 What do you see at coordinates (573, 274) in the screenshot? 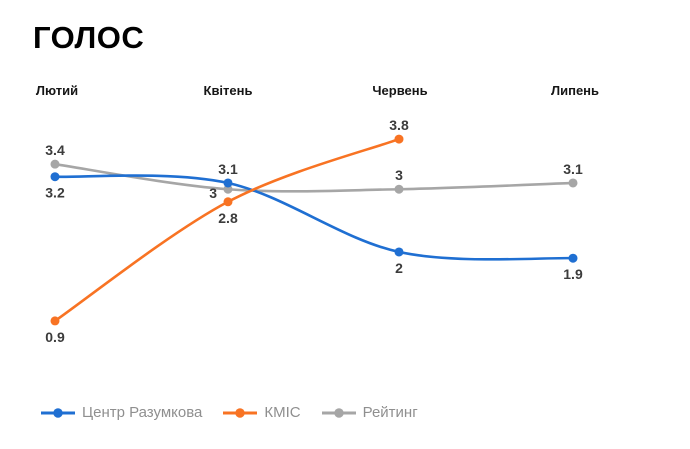
I see `point-value-label: 1.9` at bounding box center [573, 274].